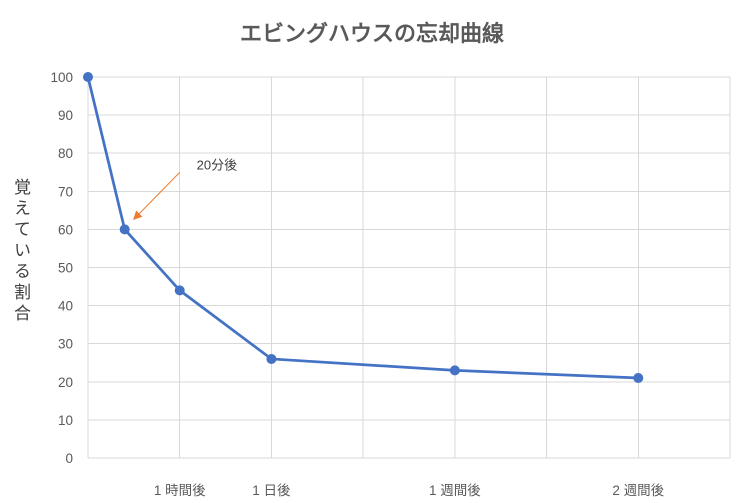  I want to click on y-tick-label: 0, so click(69, 458).